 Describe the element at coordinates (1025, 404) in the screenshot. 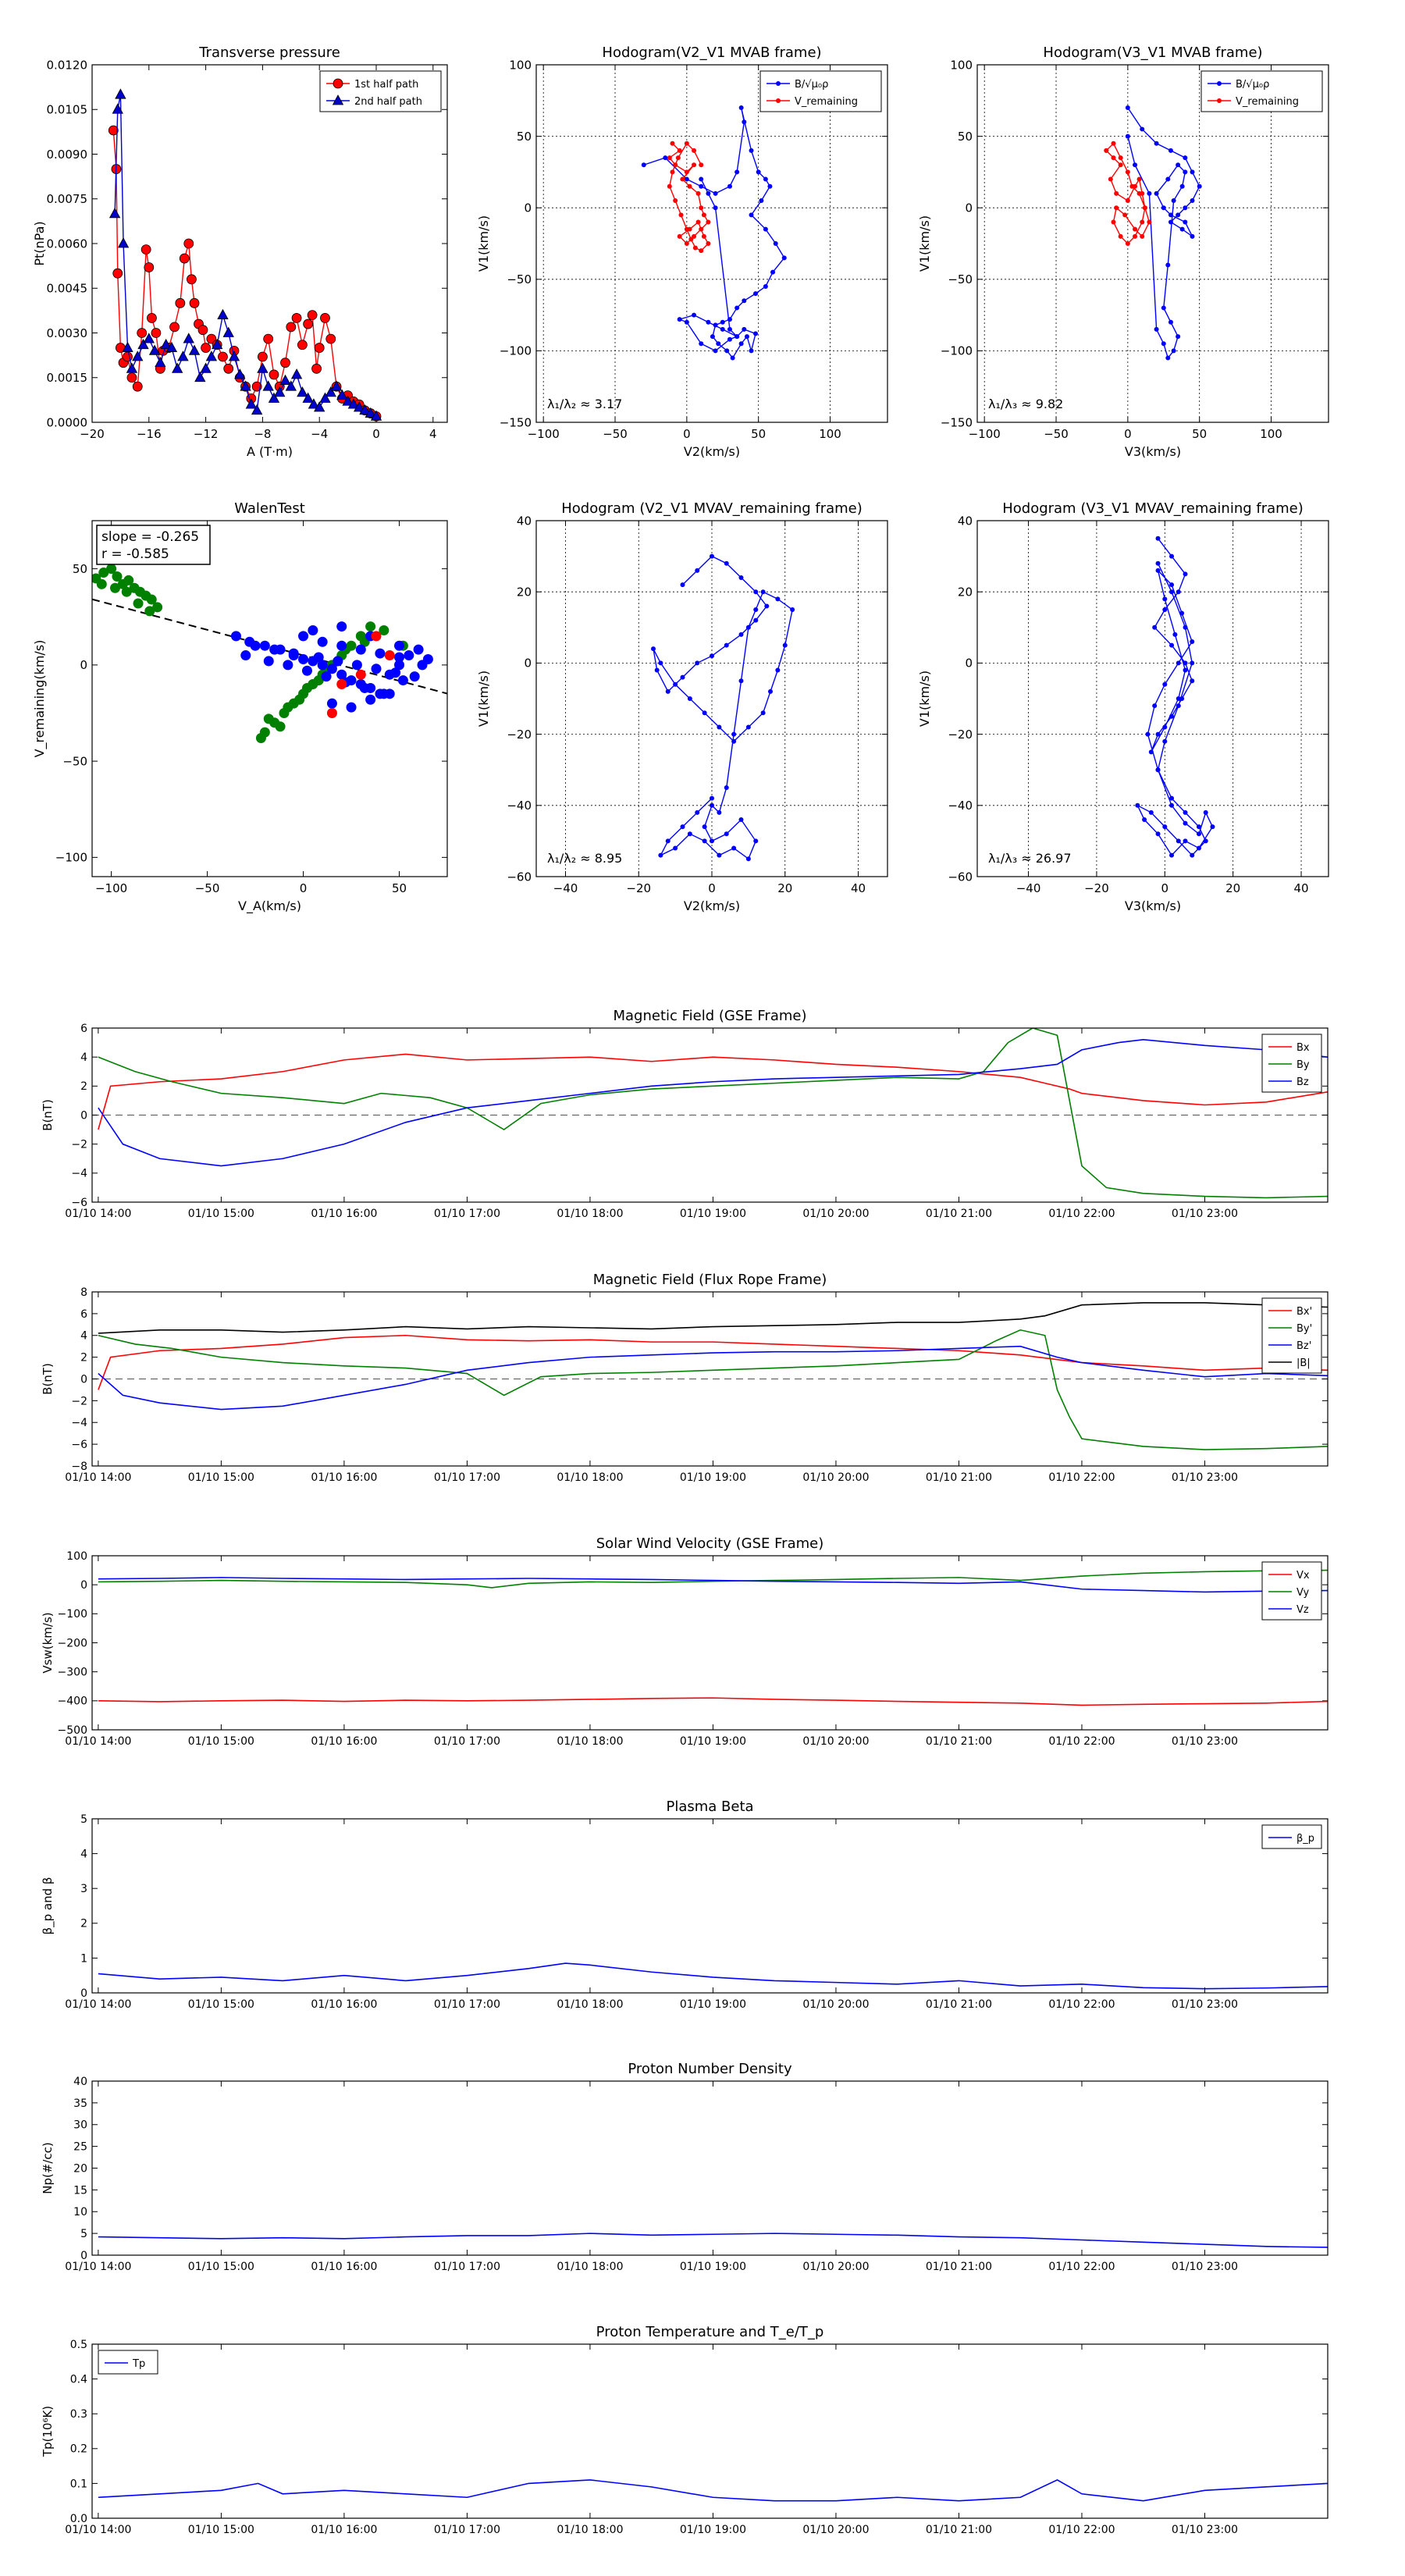

I see `ratio-annotation: λ₁/λ₃ ≈ 9.82` at that location.